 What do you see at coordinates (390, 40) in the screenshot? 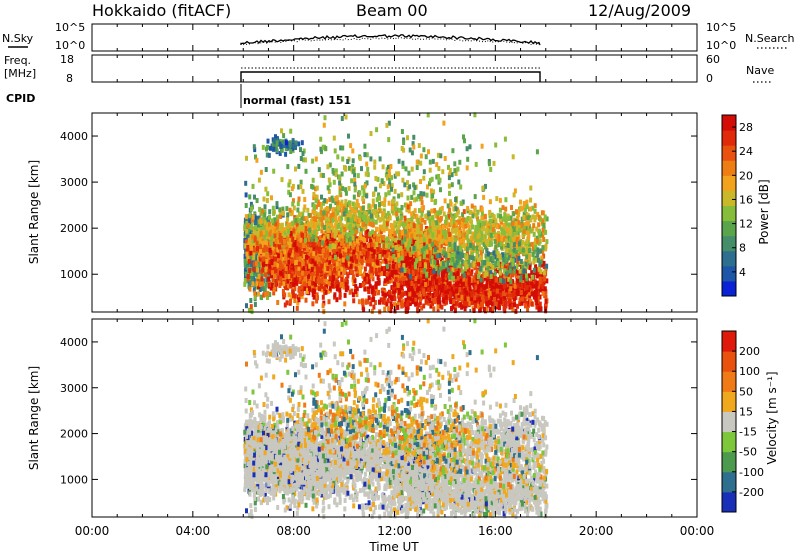
I see `noise-sky-trace` at bounding box center [390, 40].